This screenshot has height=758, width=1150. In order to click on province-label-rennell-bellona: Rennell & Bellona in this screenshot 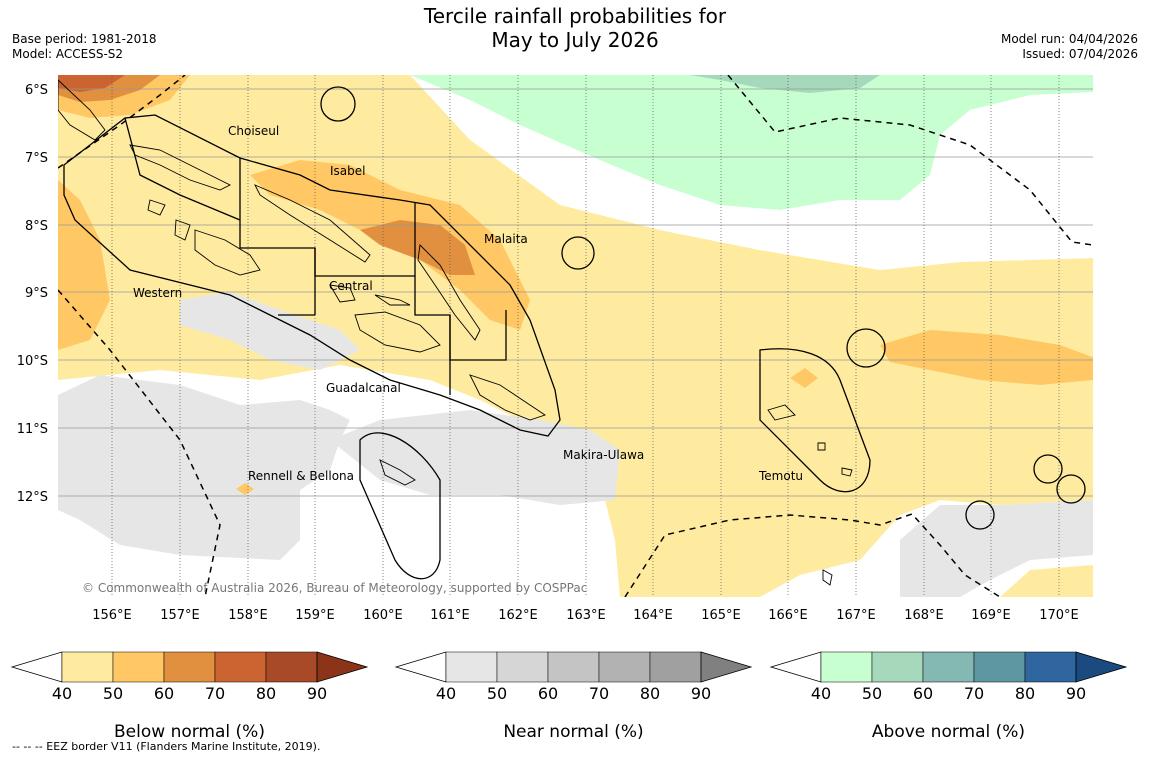, I will do `click(301, 476)`.